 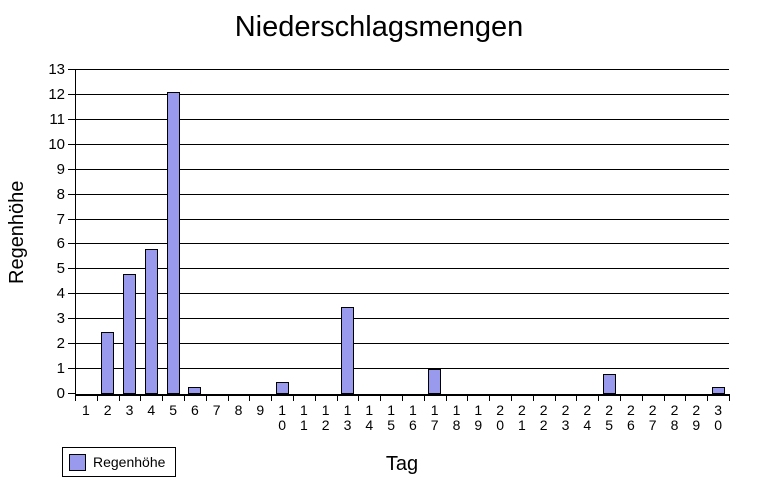 I want to click on x-axis-tick-label: 6, so click(x=195, y=410).